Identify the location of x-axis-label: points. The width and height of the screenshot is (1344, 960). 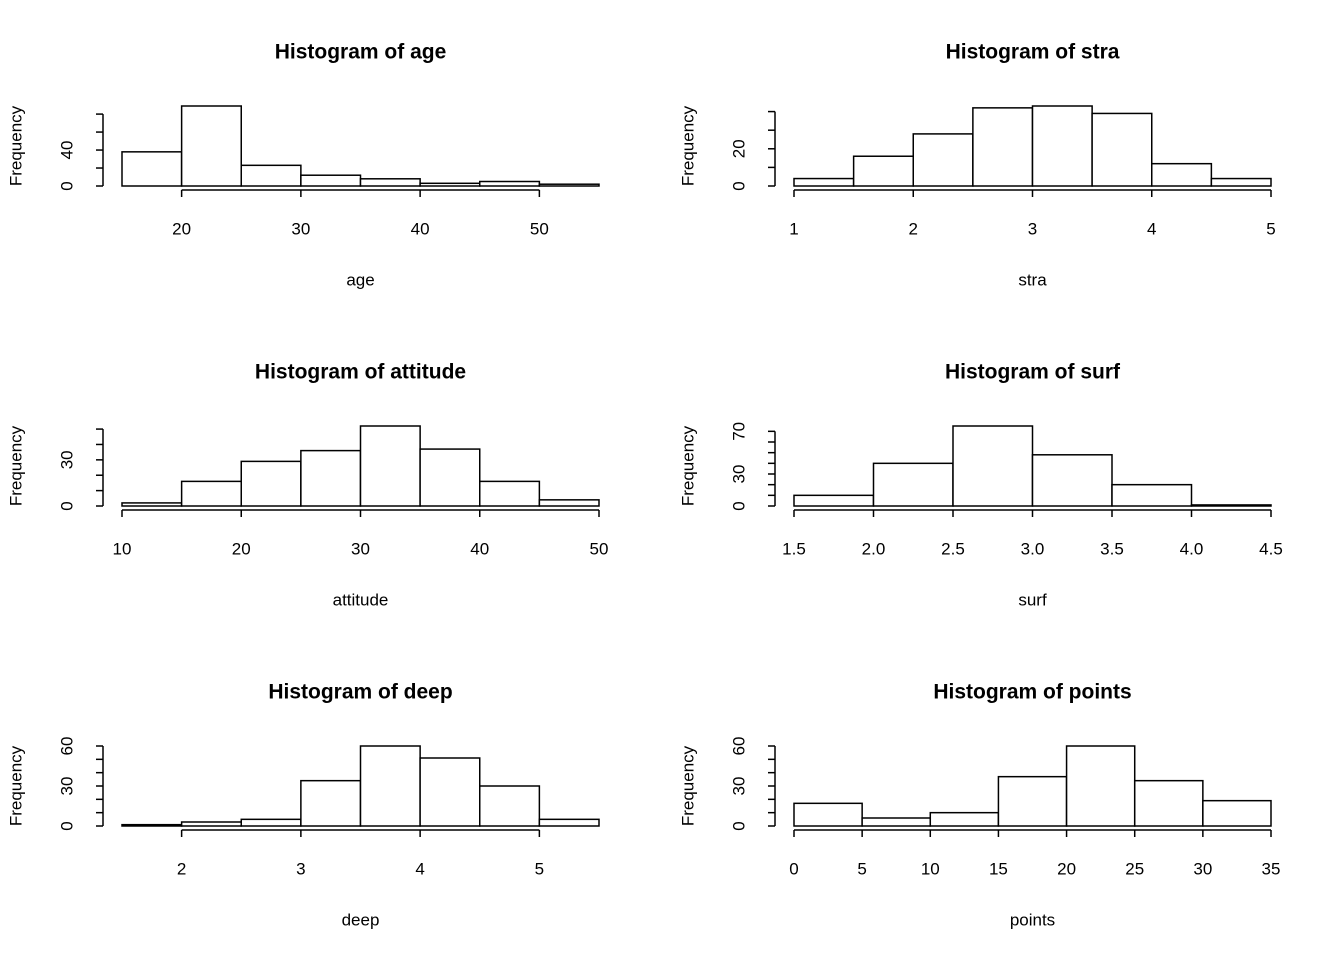
(1032, 919).